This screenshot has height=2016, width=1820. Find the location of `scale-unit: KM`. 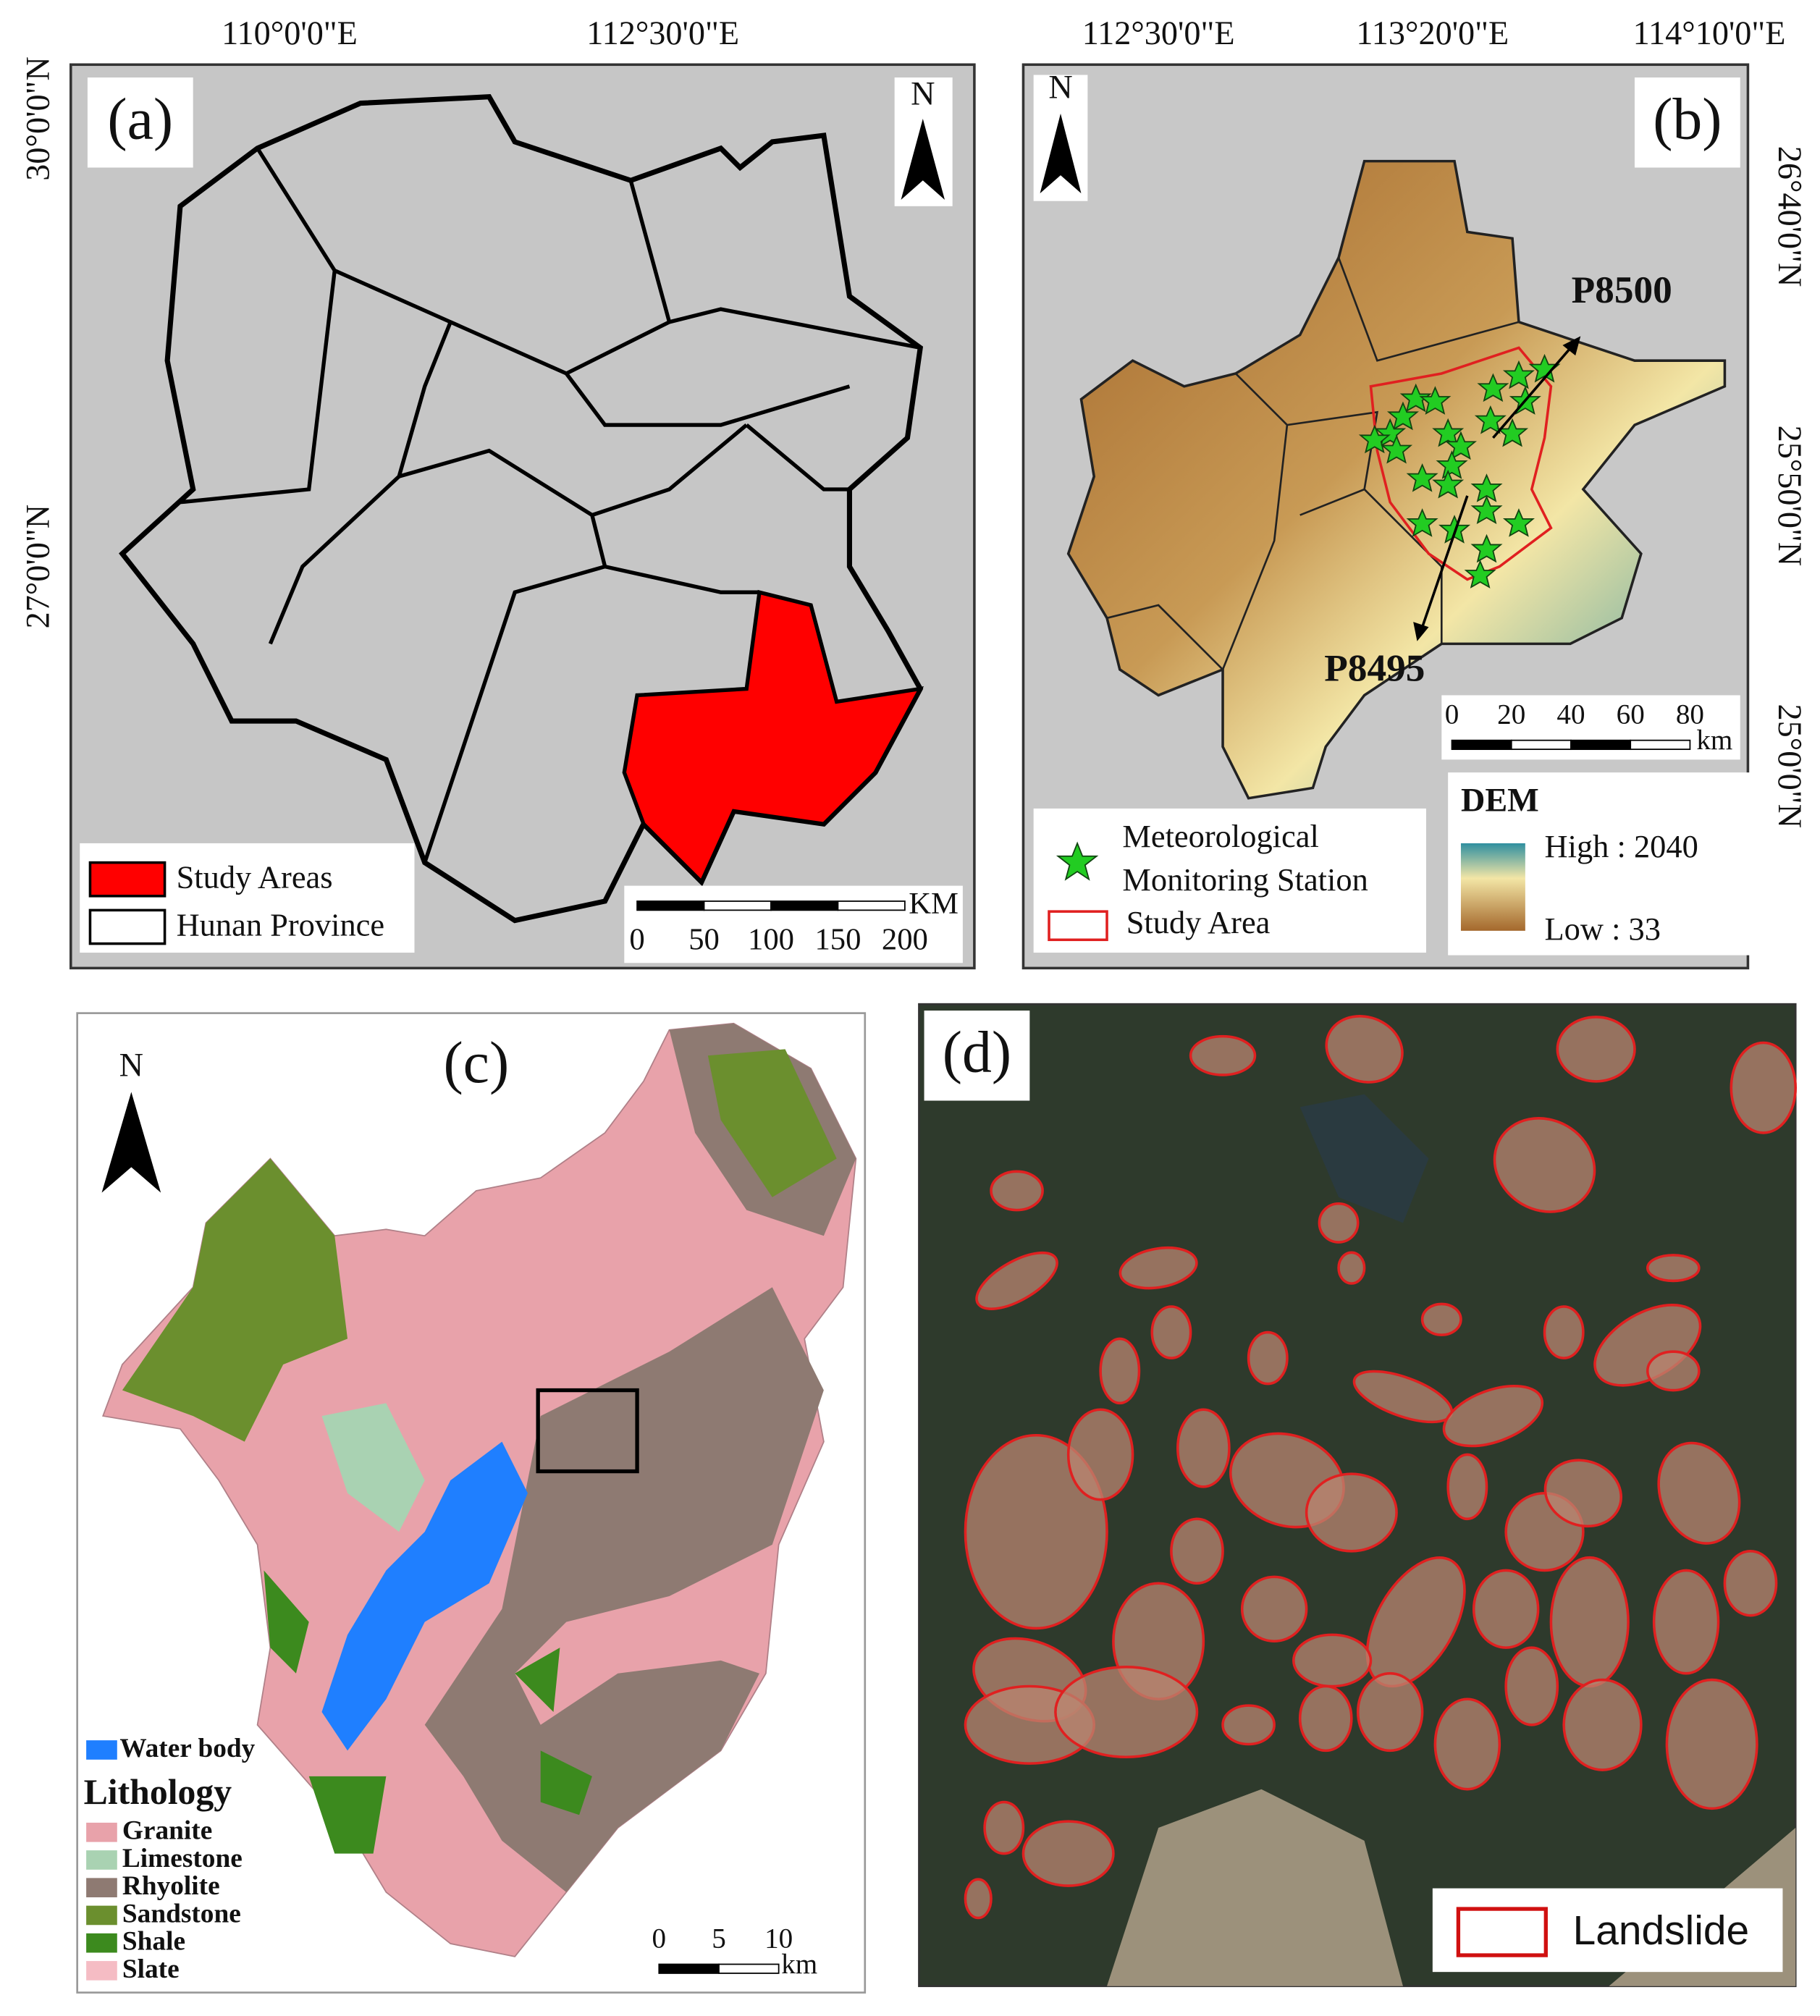

scale-unit: KM is located at coordinates (934, 904).